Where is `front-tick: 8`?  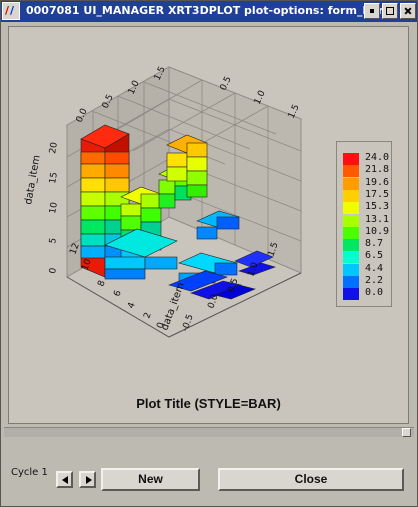
front-tick: 8 is located at coordinates (101, 283).